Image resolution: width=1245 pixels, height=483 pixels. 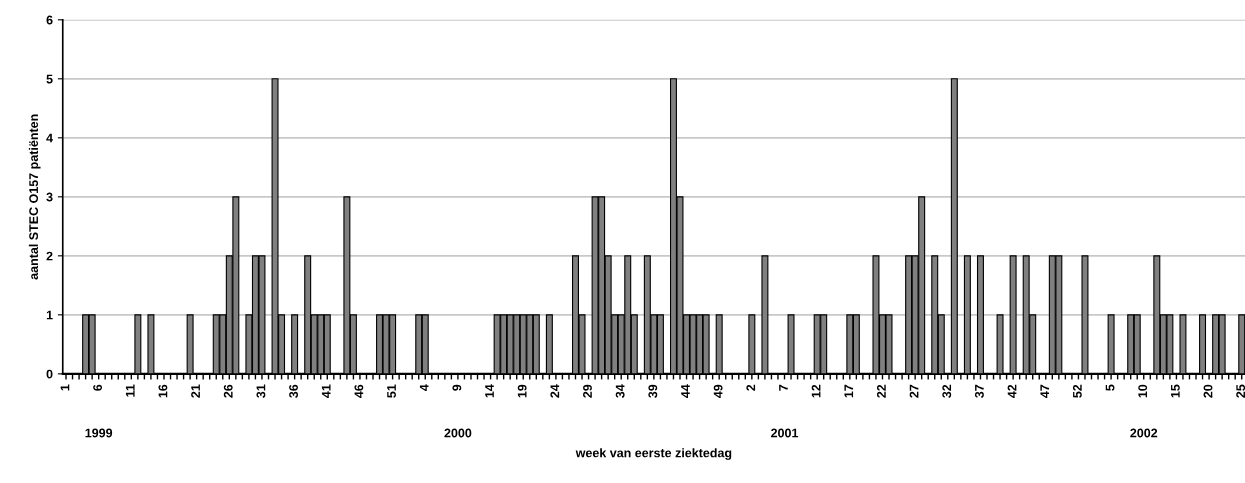 I want to click on text: 1999, so click(x=99, y=433).